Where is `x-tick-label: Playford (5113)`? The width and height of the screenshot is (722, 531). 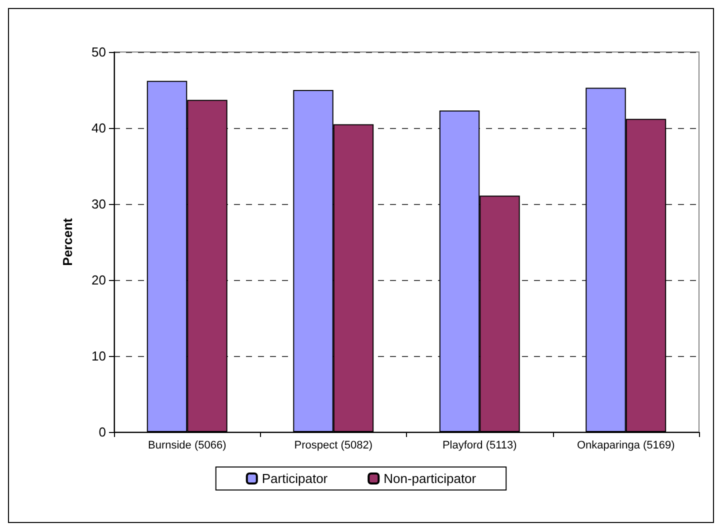 x-tick-label: Playford (5113) is located at coordinates (479, 446).